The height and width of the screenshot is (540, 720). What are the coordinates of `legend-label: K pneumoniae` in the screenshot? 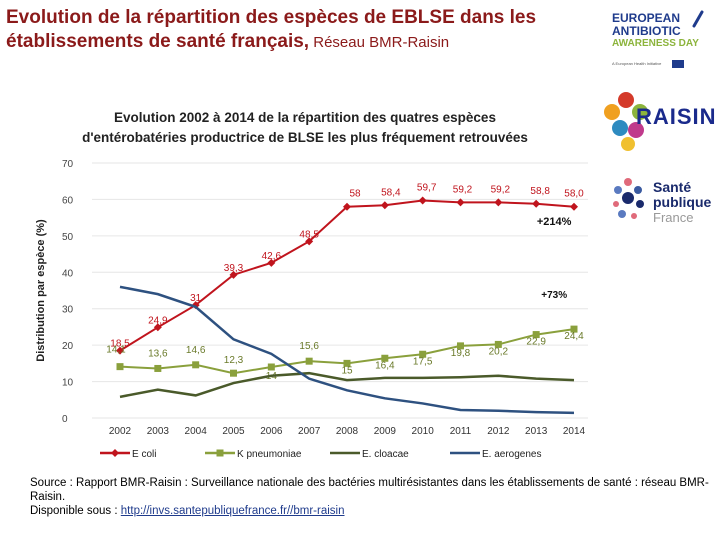 It's located at (269, 454).